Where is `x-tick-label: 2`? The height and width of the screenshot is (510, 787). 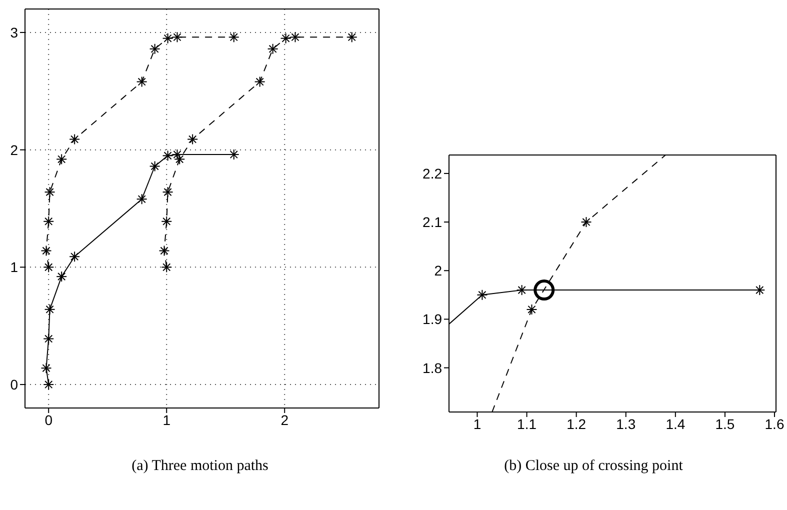
x-tick-label: 2 is located at coordinates (284, 420).